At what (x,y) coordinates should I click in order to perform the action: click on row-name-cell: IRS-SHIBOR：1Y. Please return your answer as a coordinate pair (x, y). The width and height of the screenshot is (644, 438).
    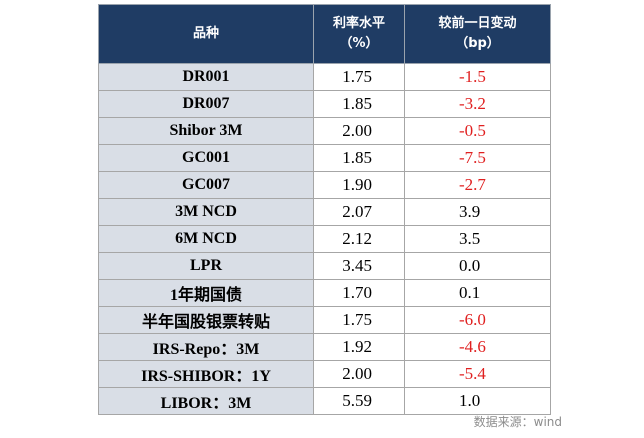
    Looking at the image, I should click on (206, 374).